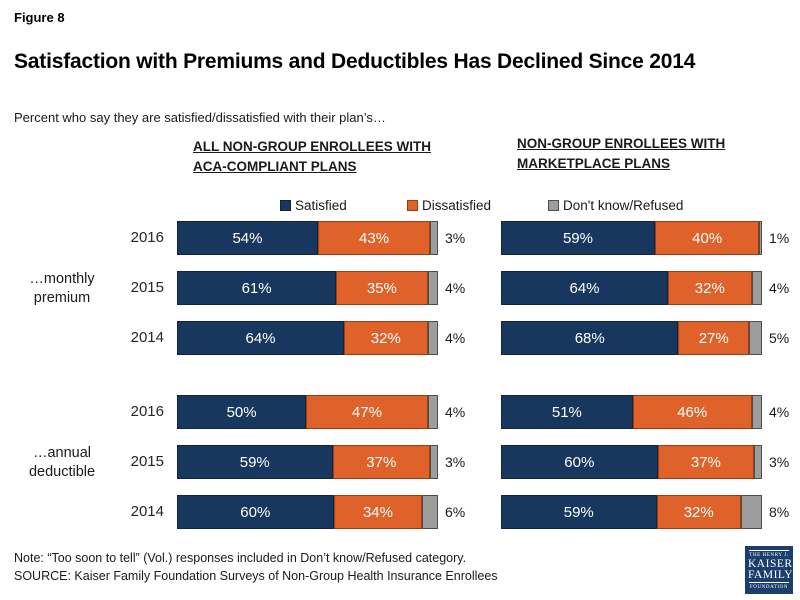 The width and height of the screenshot is (800, 600). I want to click on logo-line-family: FAMILY, so click(771, 575).